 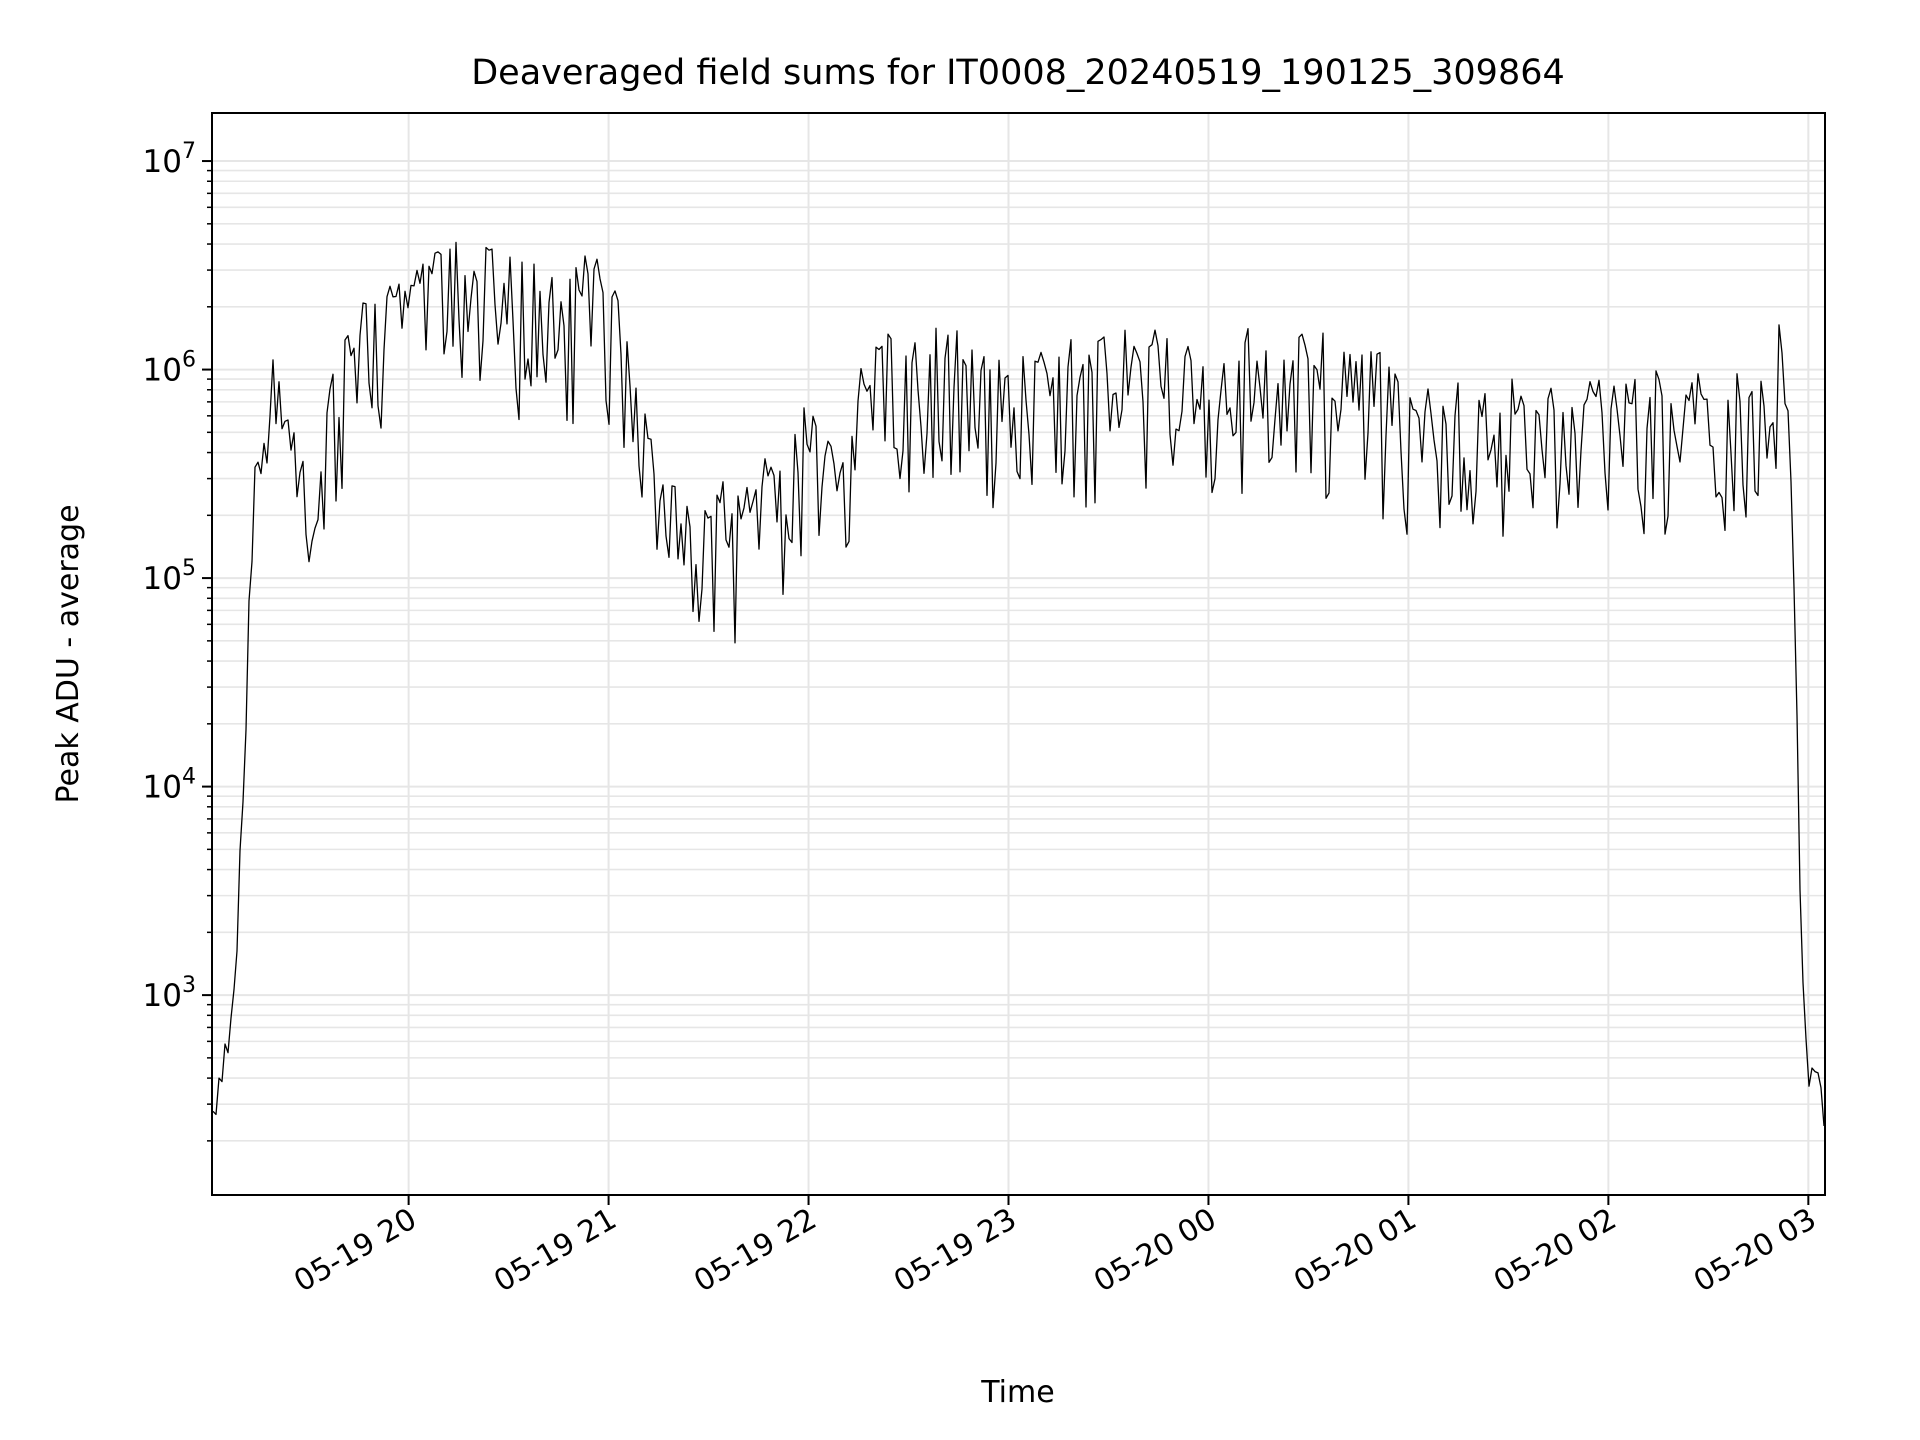 I want to click on y-tick-label: 10⁵, so click(x=169, y=576).